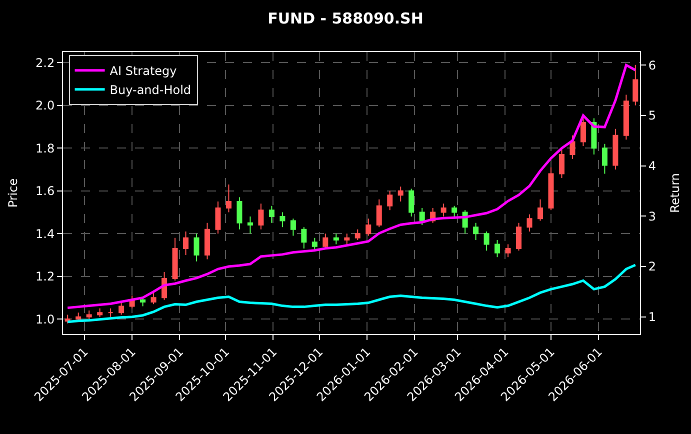 The image size is (691, 434). Describe the element at coordinates (45, 191) in the screenshot. I see `y-tick-label: 1.6` at that location.